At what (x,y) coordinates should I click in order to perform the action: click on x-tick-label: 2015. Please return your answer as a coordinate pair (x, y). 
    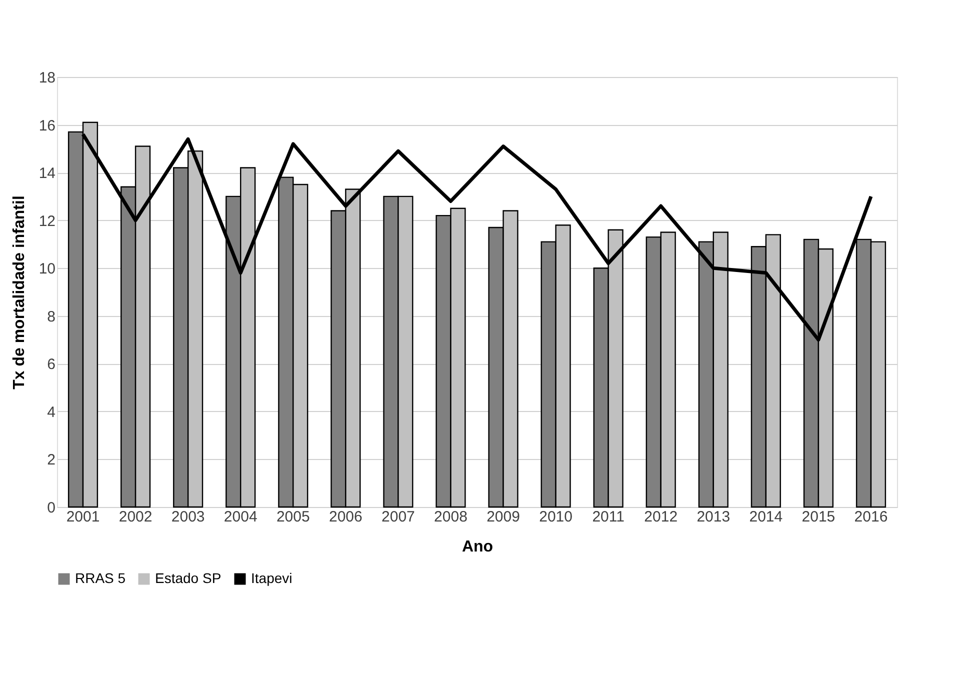
    Looking at the image, I should click on (819, 517).